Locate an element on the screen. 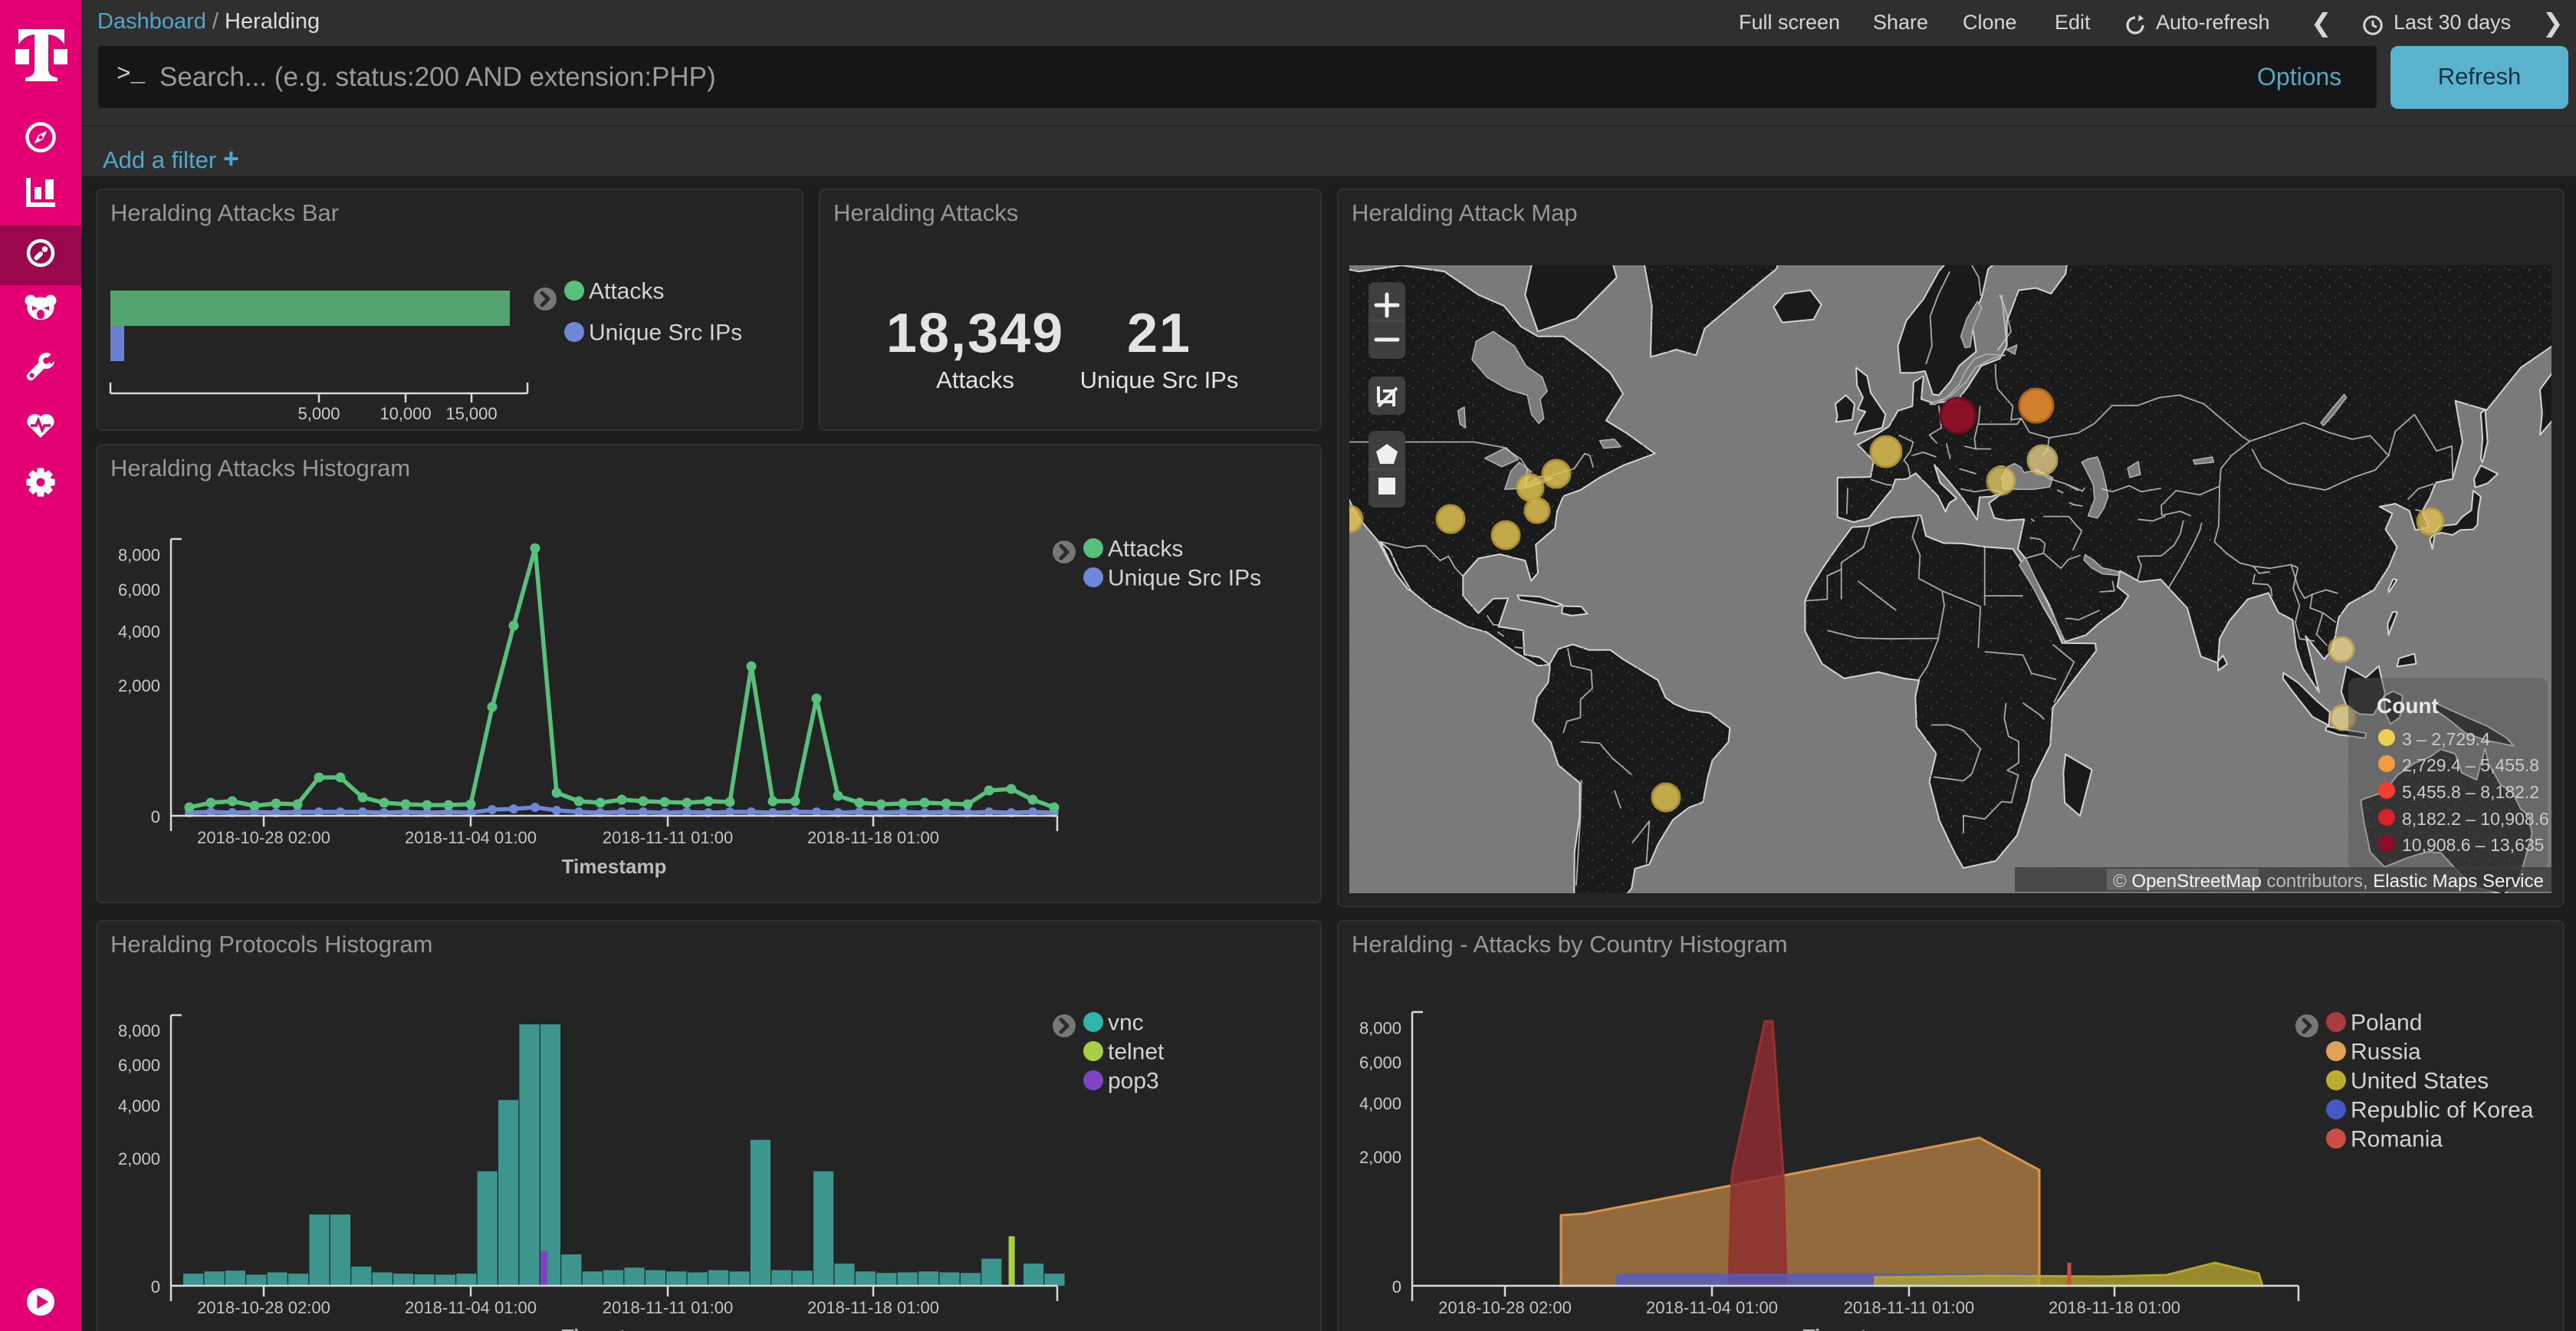  svg-text: Count is located at coordinates (2408, 706).